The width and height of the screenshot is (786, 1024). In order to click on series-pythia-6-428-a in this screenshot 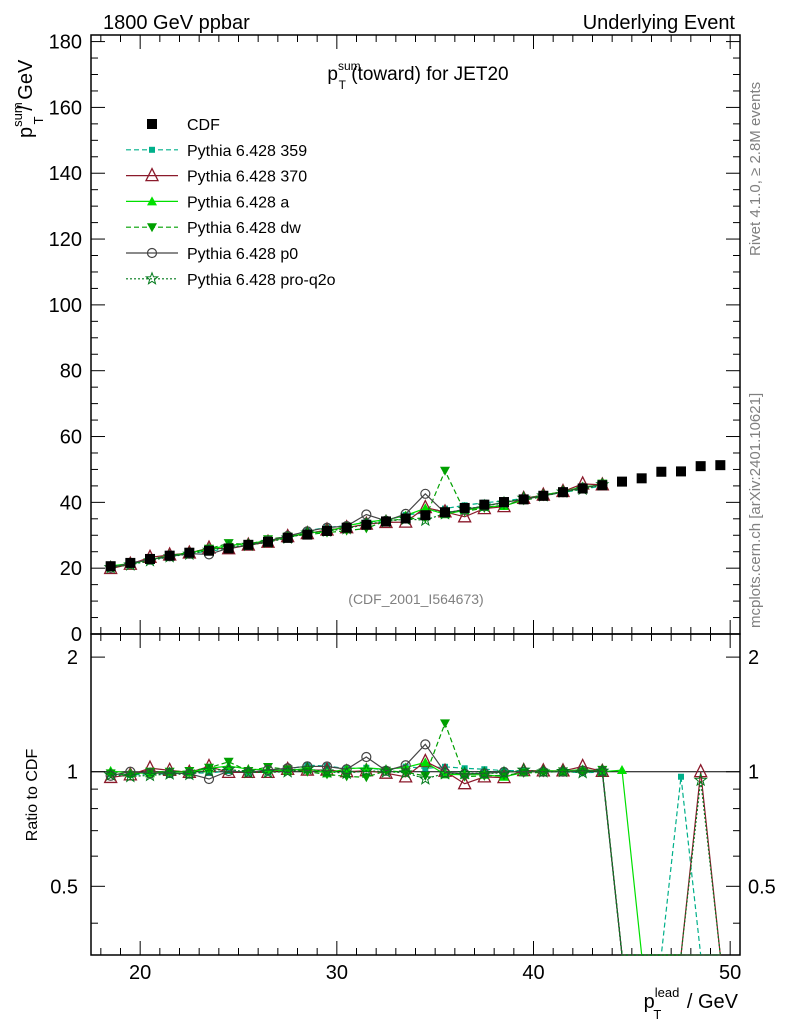, I will do `click(356, 525)`.